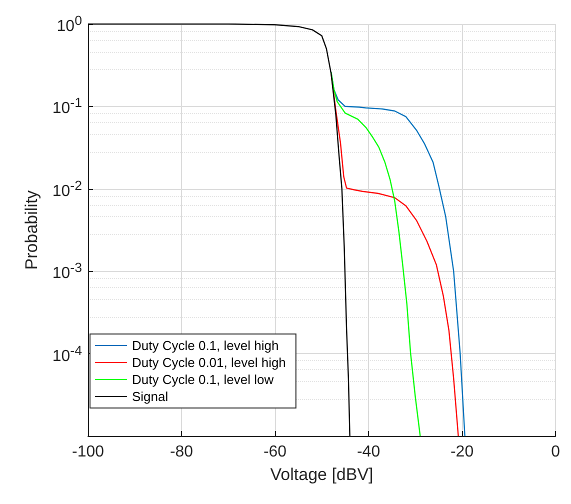 The image size is (571, 504). I want to click on legend-label: Duty Cycle 0.01, level high, so click(209, 362).